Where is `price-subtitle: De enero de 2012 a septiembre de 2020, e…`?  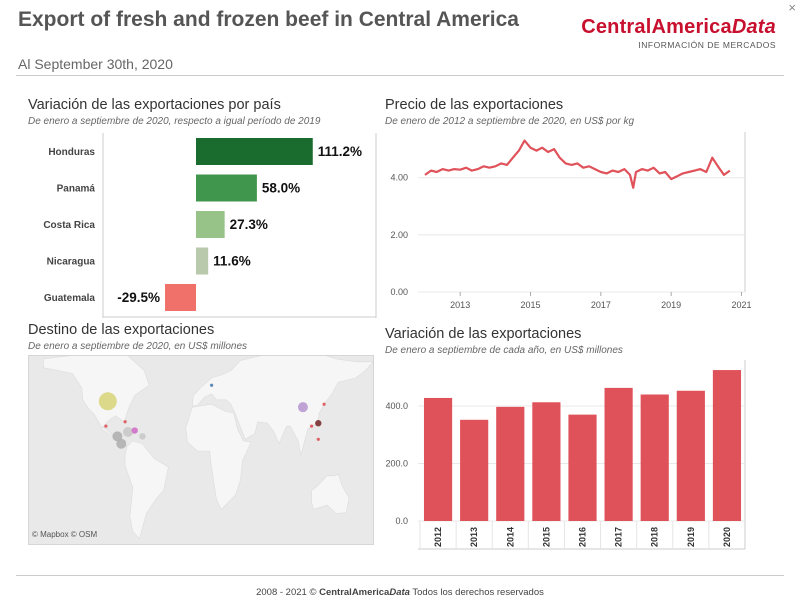
price-subtitle: De enero de 2012 a septiembre de 2020, e… is located at coordinates (510, 121).